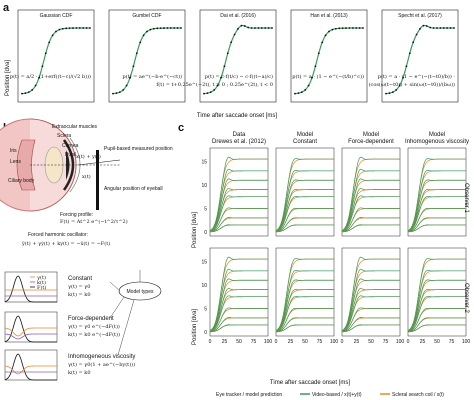  I want to click on case-plot-axes, so click(31, 365).